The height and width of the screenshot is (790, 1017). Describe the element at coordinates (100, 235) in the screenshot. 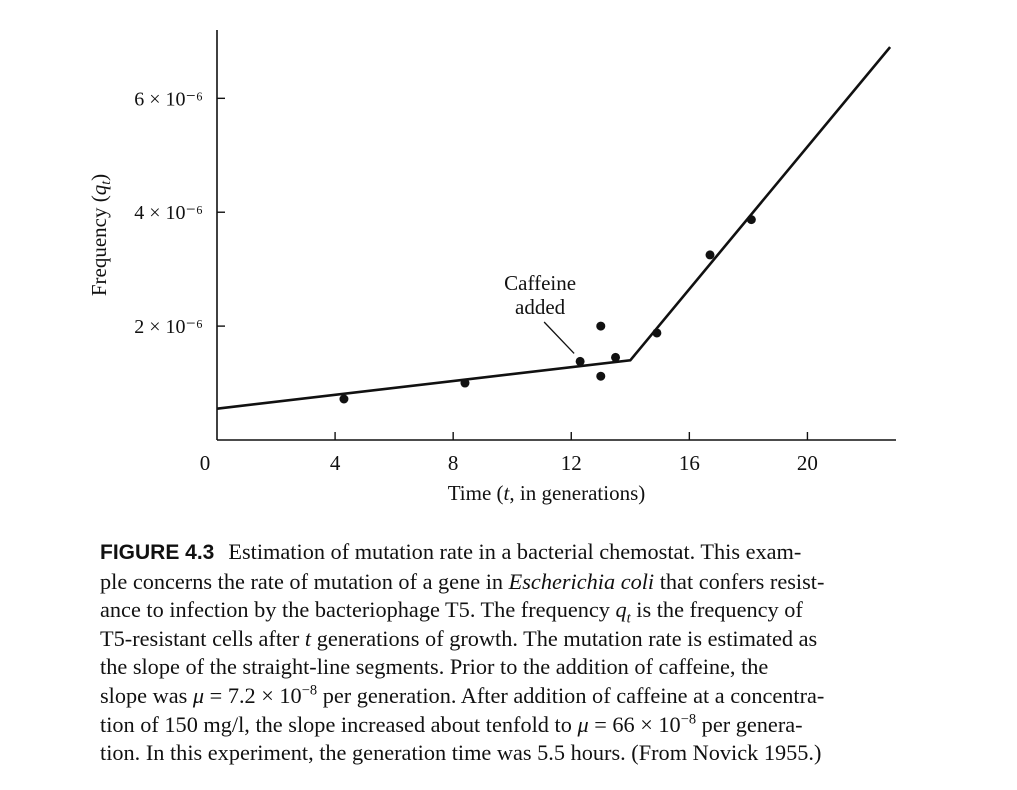

I see `y-axis-label: Frequency (qt)` at that location.